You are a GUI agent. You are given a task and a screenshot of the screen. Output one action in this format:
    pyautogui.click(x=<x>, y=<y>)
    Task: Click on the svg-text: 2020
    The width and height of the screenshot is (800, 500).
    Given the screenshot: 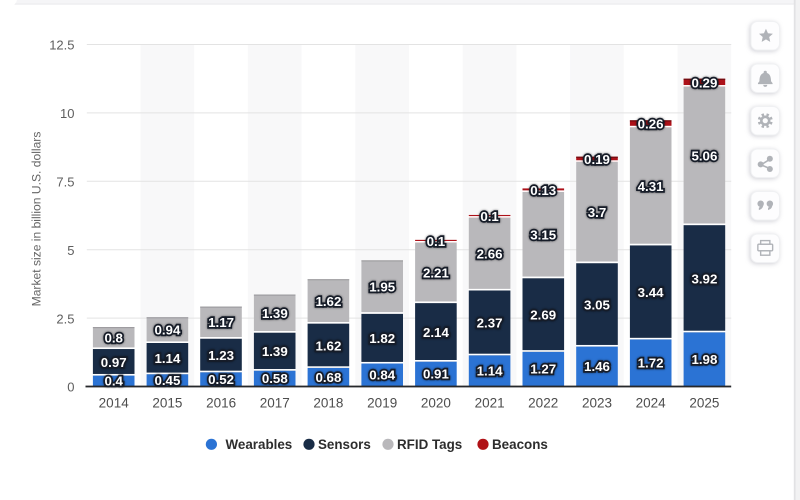 What is the action you would take?
    pyautogui.click(x=436, y=403)
    